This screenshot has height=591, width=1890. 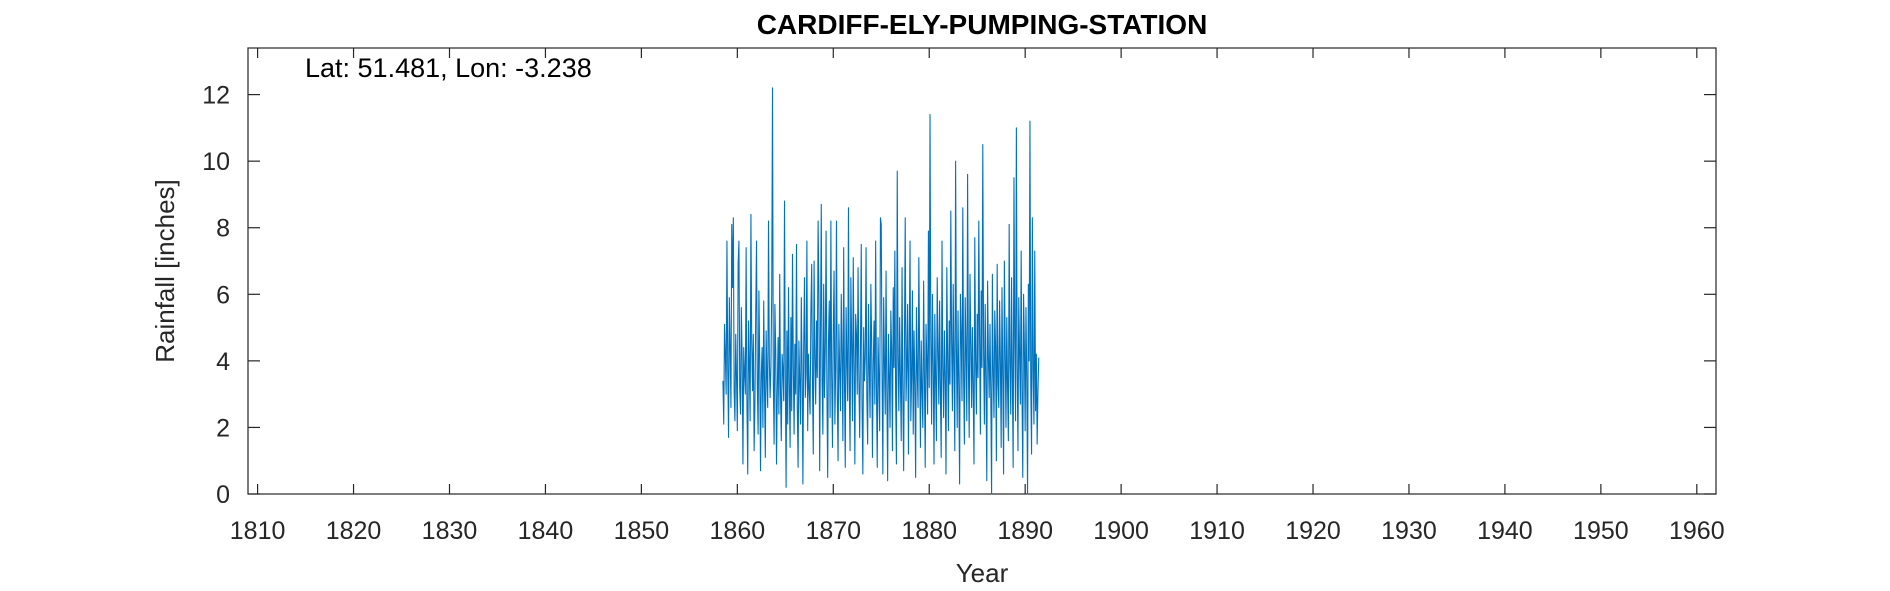 I want to click on y-tick-label: 2, so click(x=223, y=428).